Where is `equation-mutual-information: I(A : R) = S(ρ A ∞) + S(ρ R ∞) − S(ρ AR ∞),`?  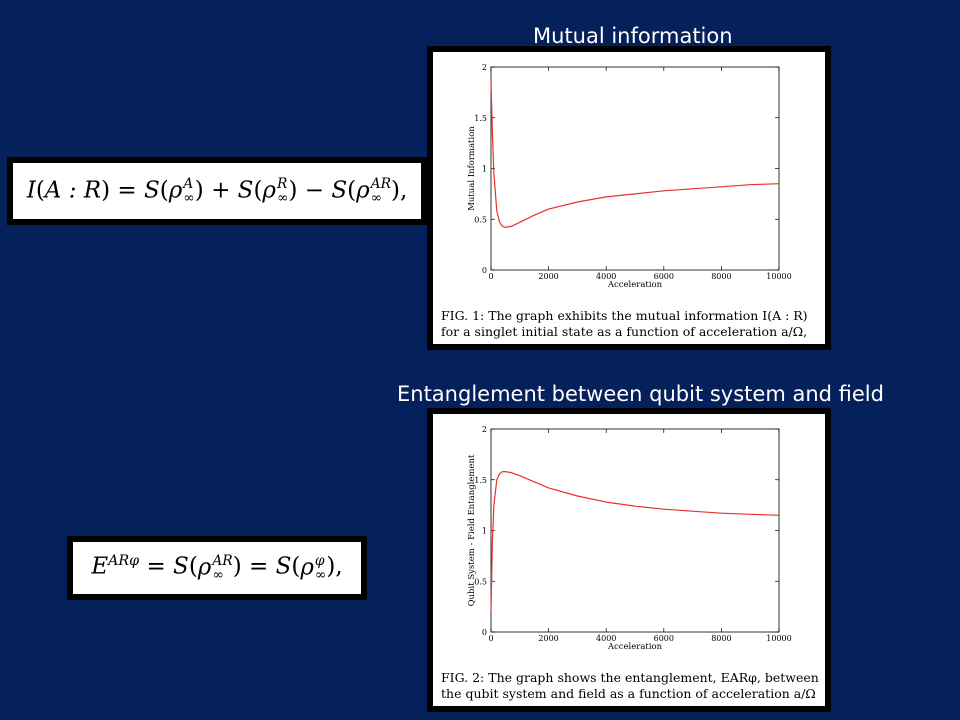 equation-mutual-information: I(A : R) = S(ρ A ∞) + S(ρ R ∞) − S(ρ AR ∞), is located at coordinates (217, 191).